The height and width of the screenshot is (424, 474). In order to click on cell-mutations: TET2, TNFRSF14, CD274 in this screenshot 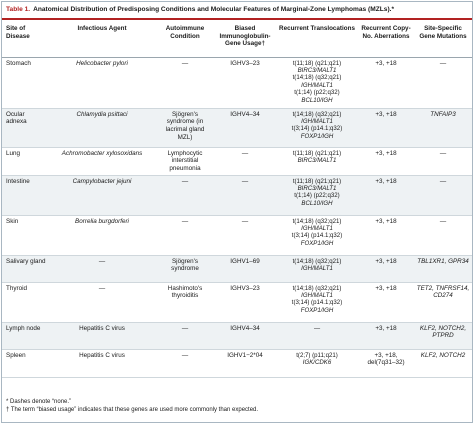, I will do `click(443, 292)`.